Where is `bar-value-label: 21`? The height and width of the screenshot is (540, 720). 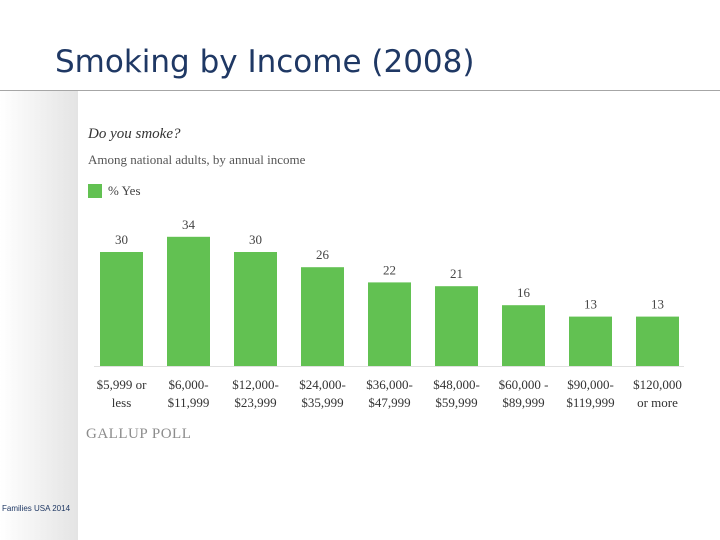
bar-value-label: 21 is located at coordinates (456, 273).